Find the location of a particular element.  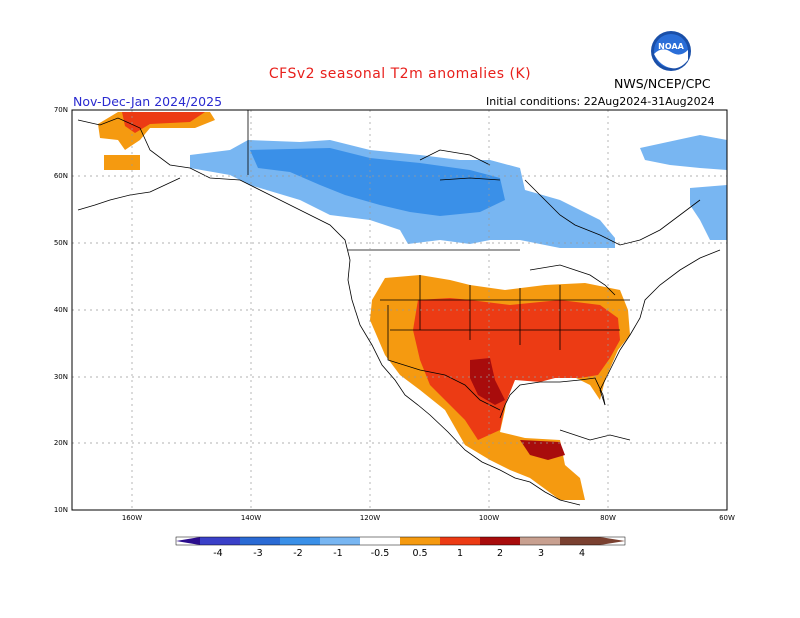

lon-label: 100W is located at coordinates (489, 518).